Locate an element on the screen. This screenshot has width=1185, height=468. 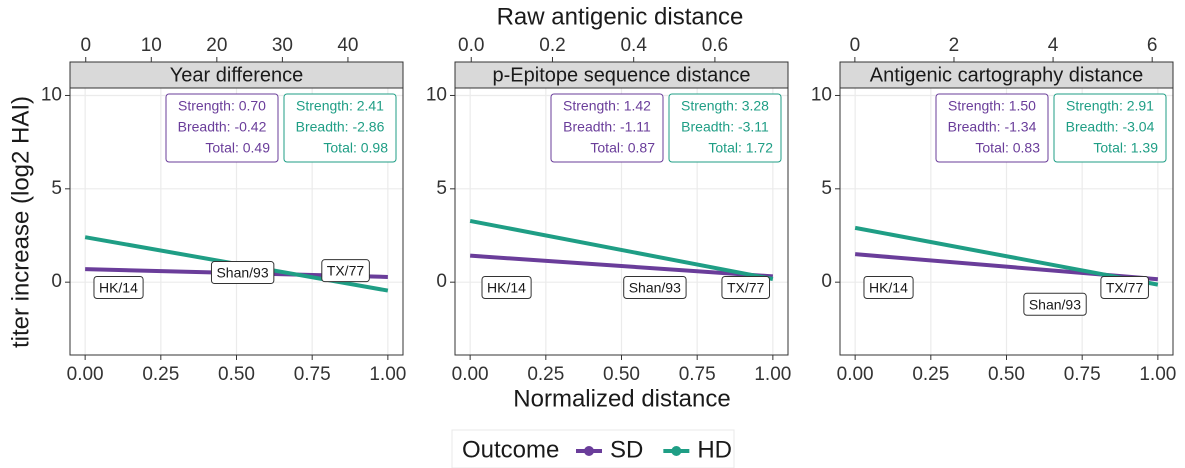
strain-label: Shan/93 is located at coordinates (655, 287).